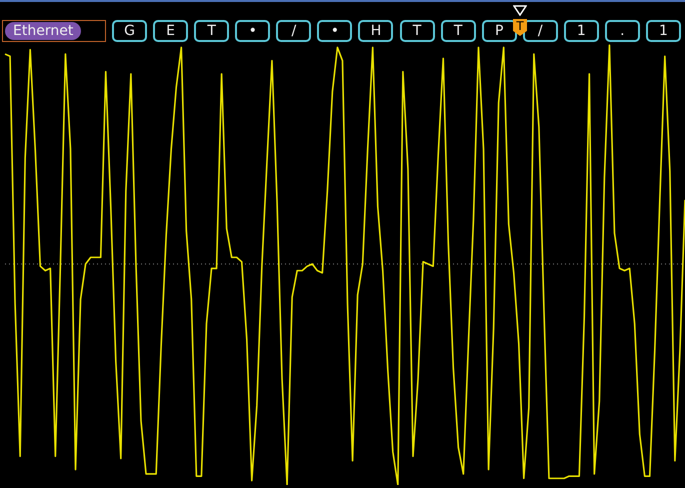  I want to click on text: Ethernet, so click(43, 31).